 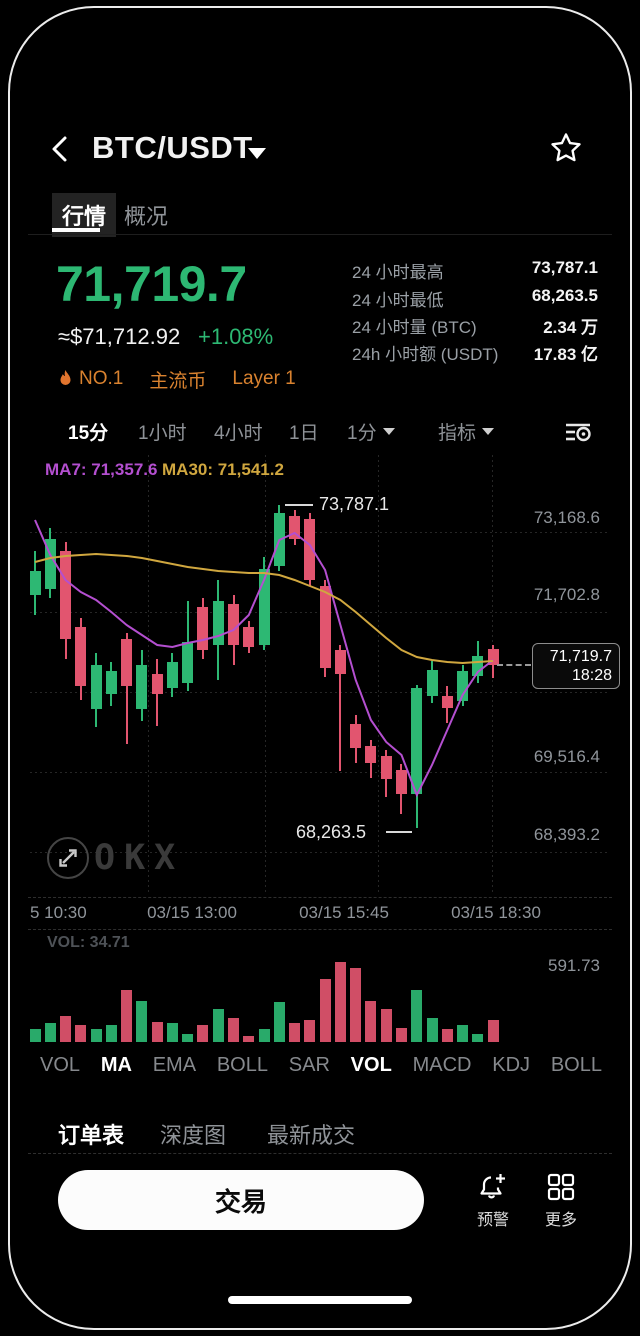 What do you see at coordinates (101, 469) in the screenshot?
I see `ma7-legend: MA7: 71,357.6` at bounding box center [101, 469].